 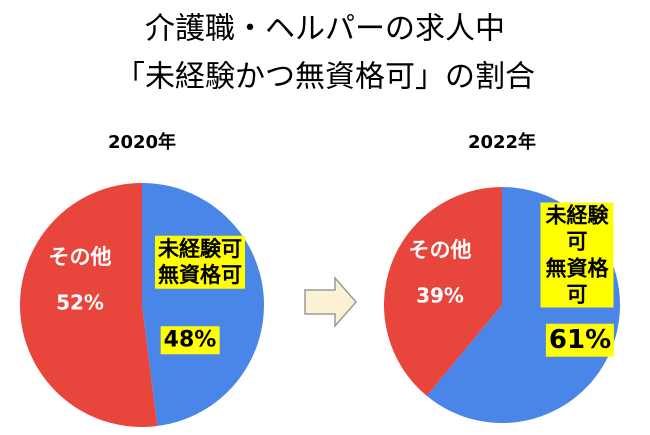 What do you see at coordinates (142, 142) in the screenshot?
I see `pie-title: 2020年` at bounding box center [142, 142].